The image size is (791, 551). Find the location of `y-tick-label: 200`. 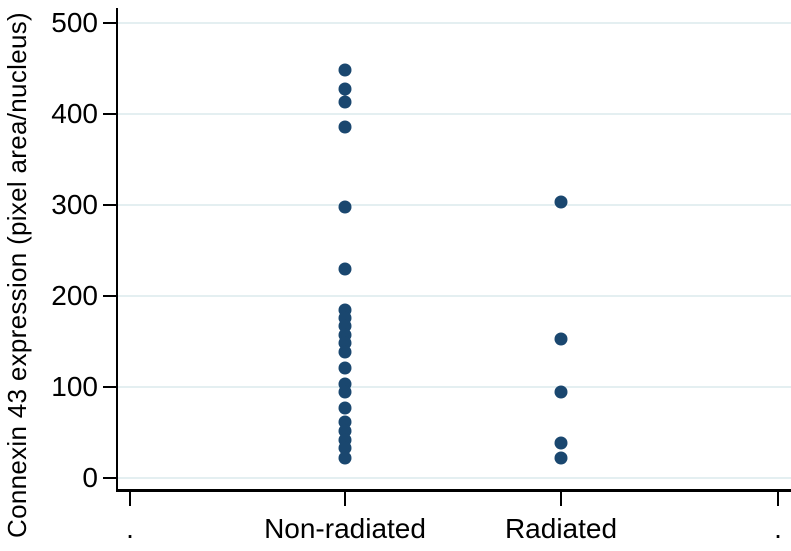

y-tick-label: 200 is located at coordinates (74, 295).